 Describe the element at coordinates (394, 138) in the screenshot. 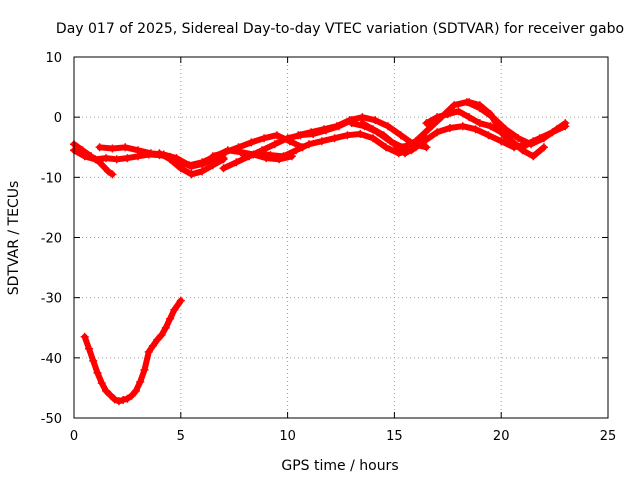

I see `series-arc-k` at that location.